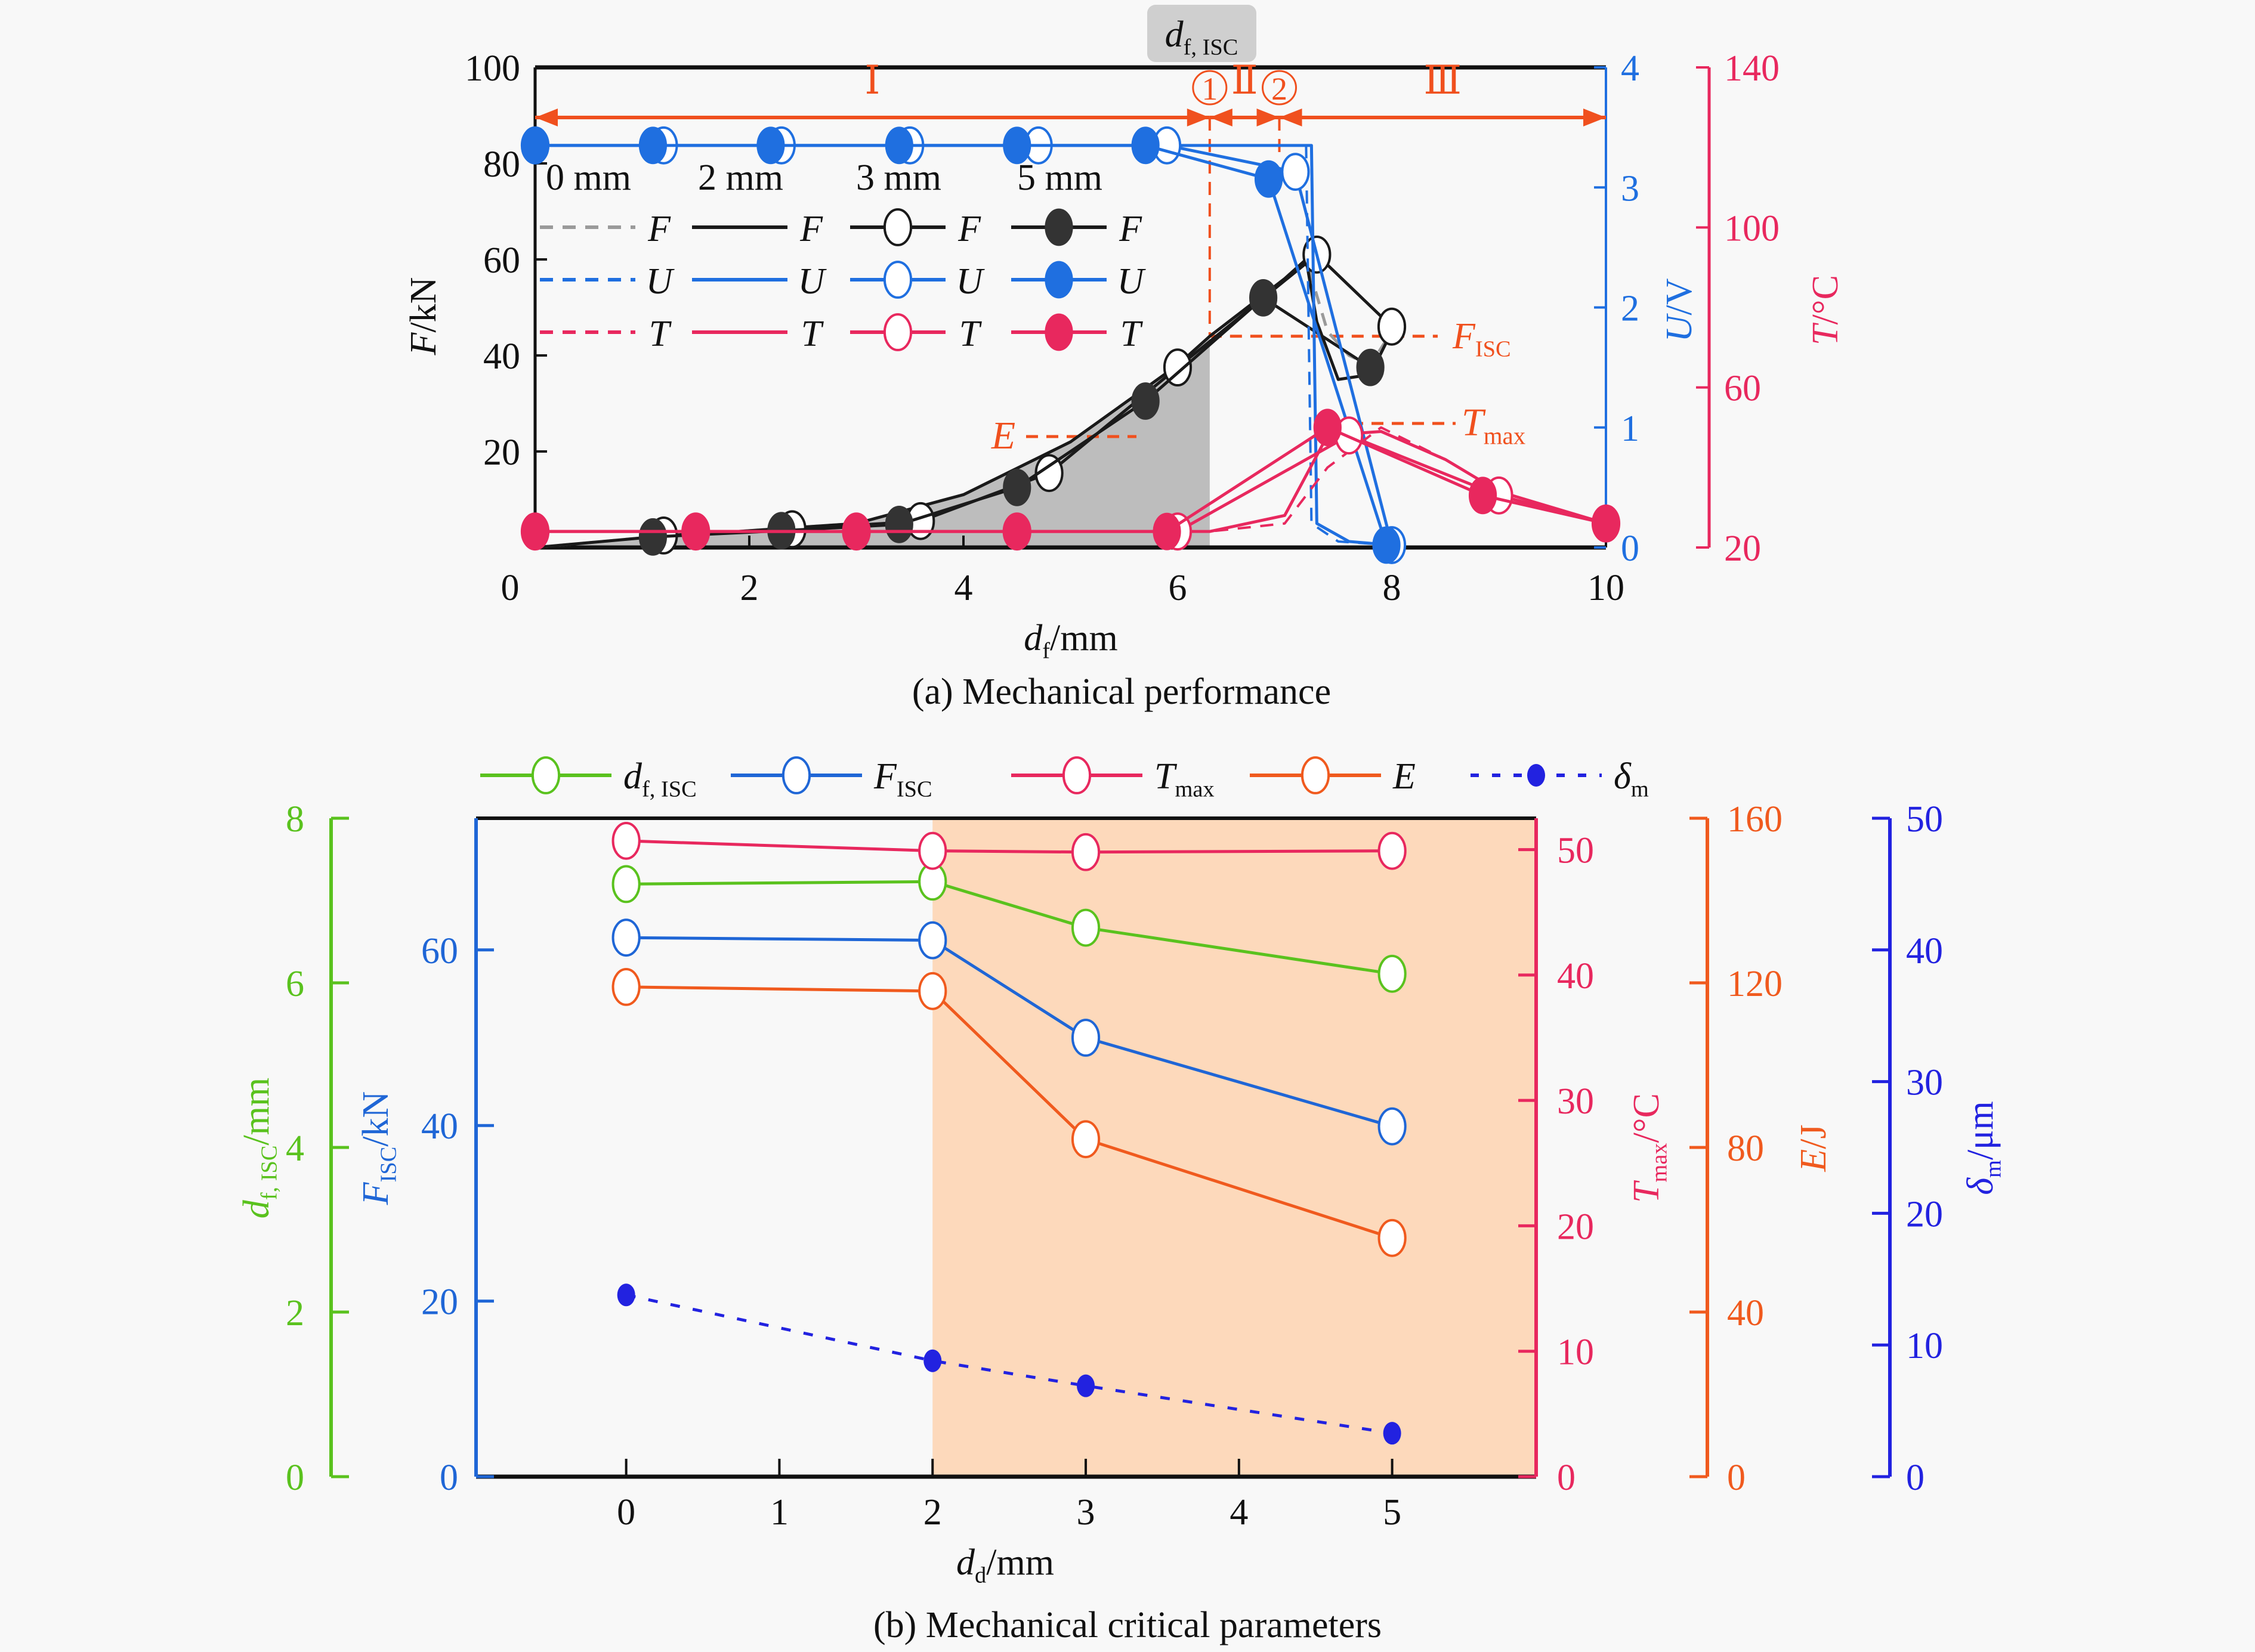  Describe the element at coordinates (1009, 928) in the screenshot. I see `series-d_isc` at that location.